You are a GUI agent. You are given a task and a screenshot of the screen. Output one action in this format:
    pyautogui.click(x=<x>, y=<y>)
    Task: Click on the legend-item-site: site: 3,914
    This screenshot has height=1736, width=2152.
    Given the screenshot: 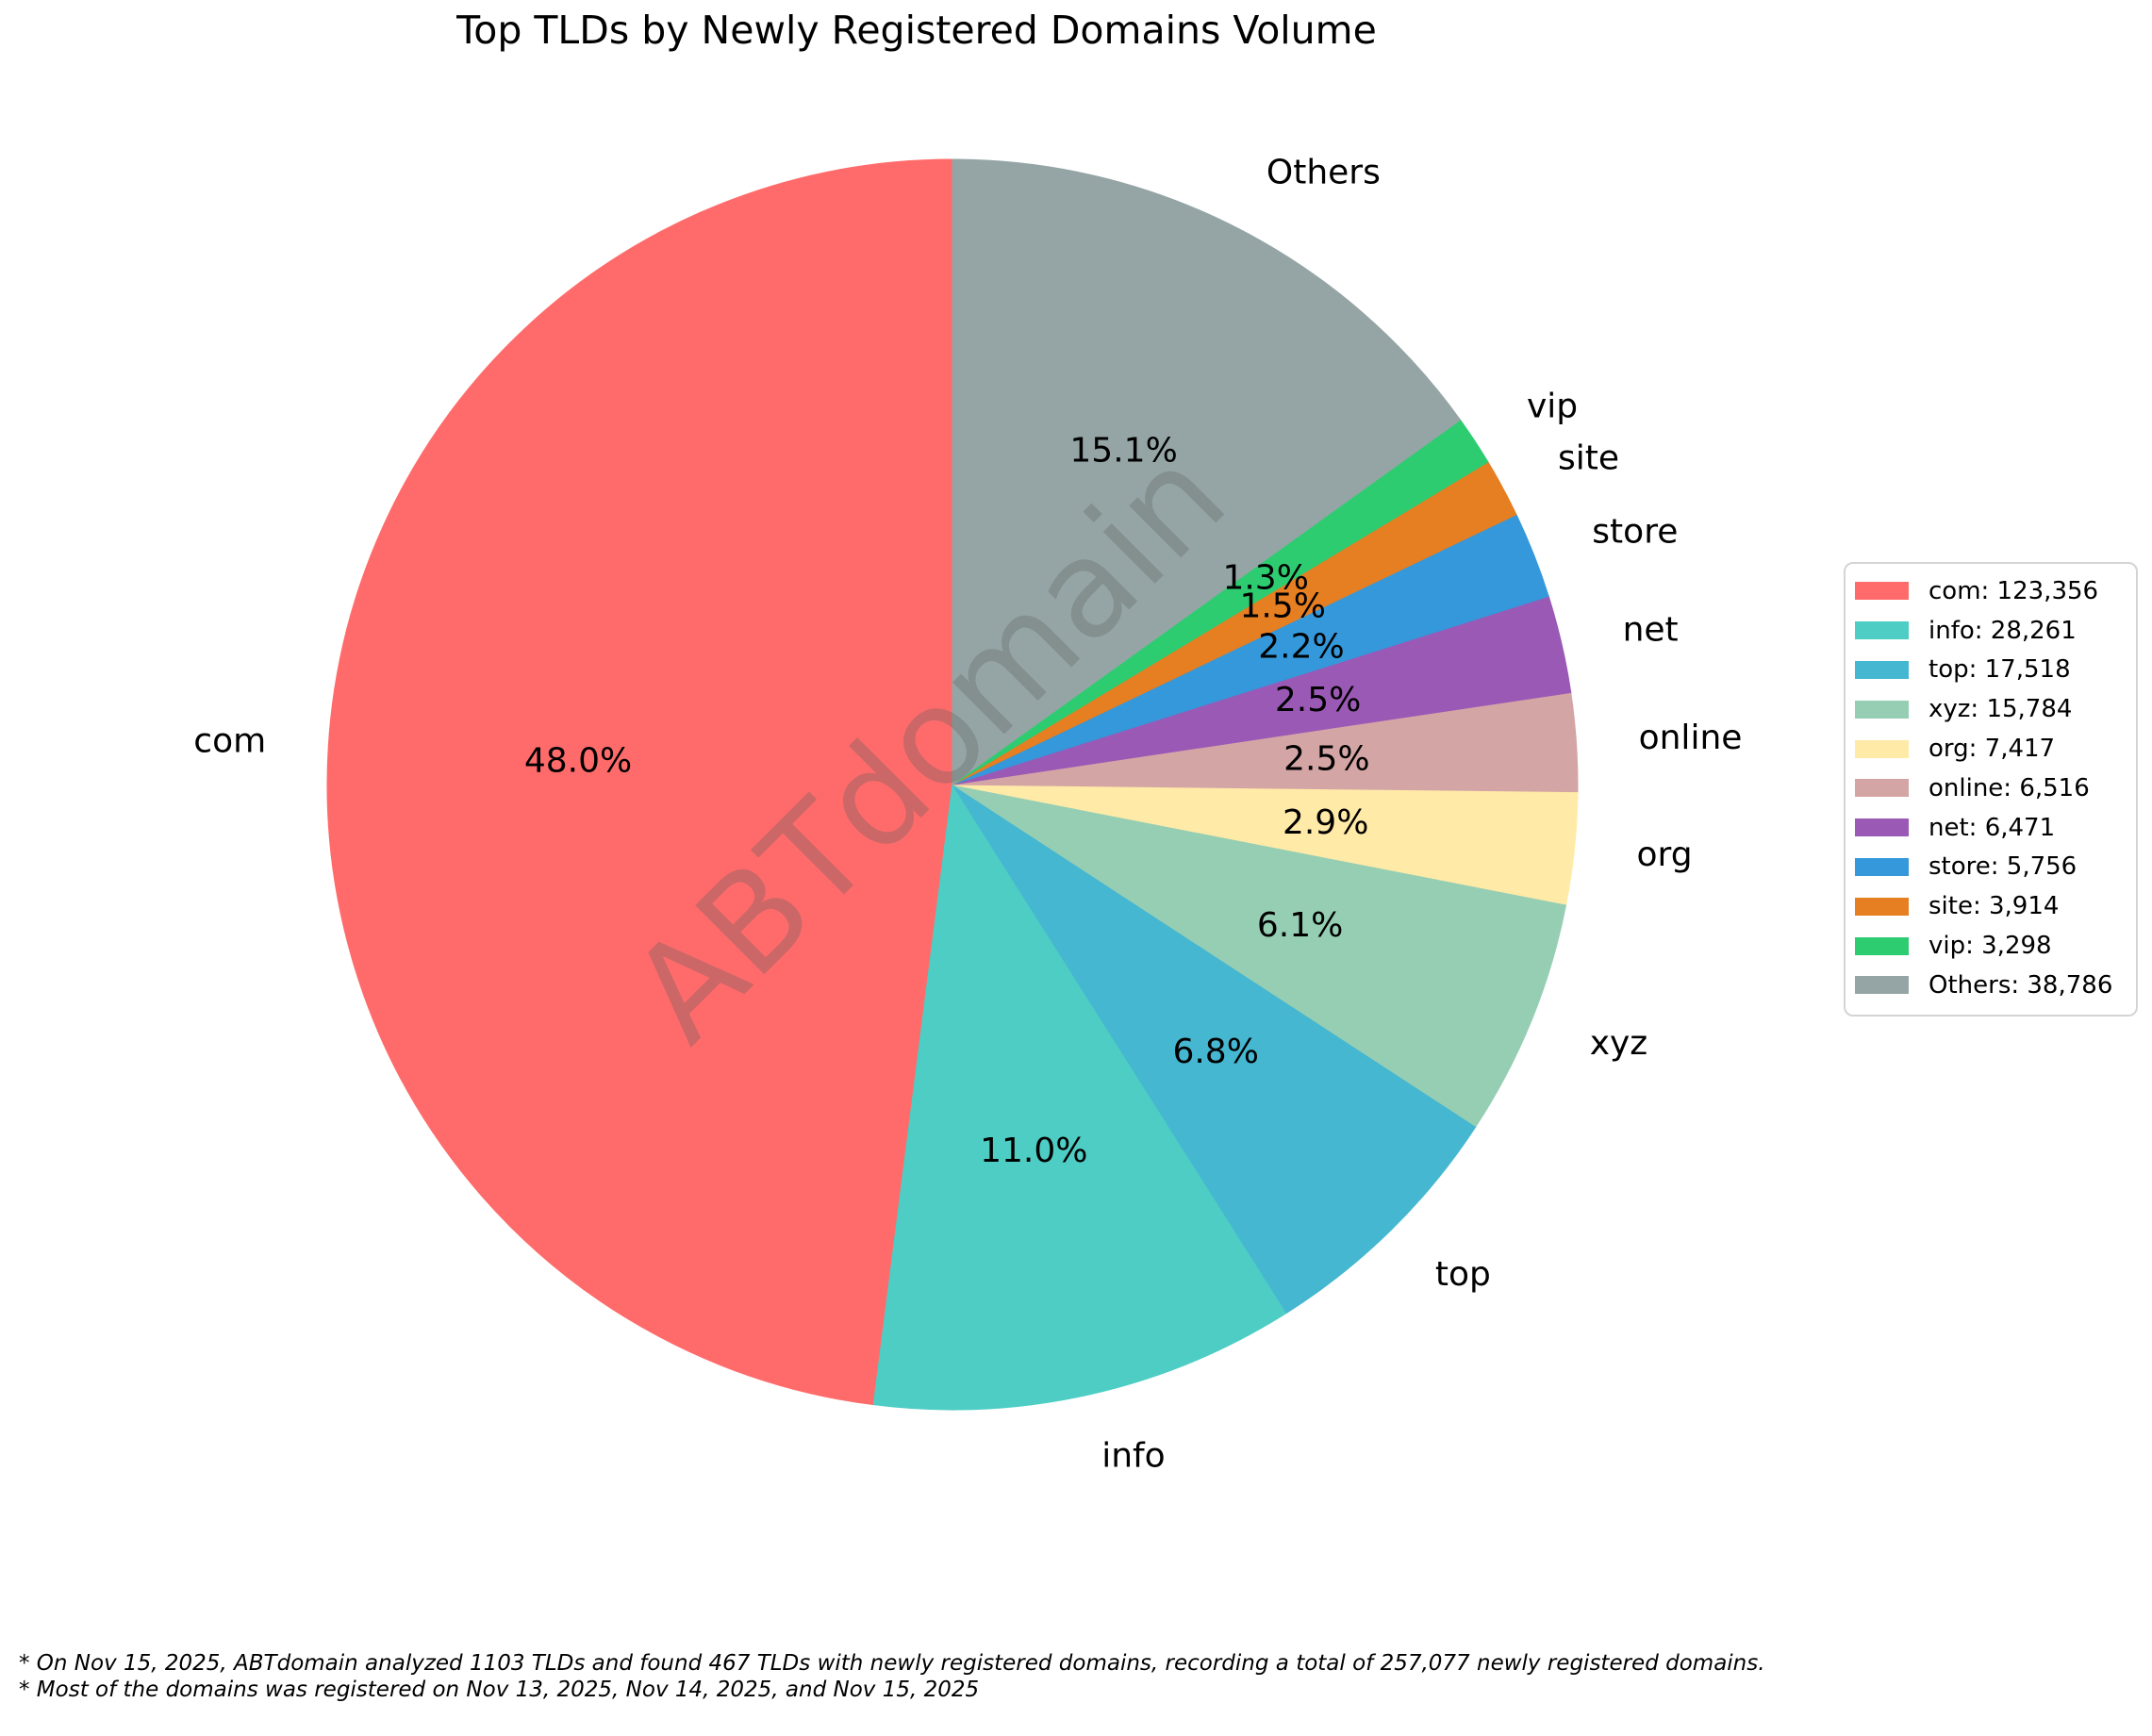 What is the action you would take?
    pyautogui.click(x=1992, y=906)
    